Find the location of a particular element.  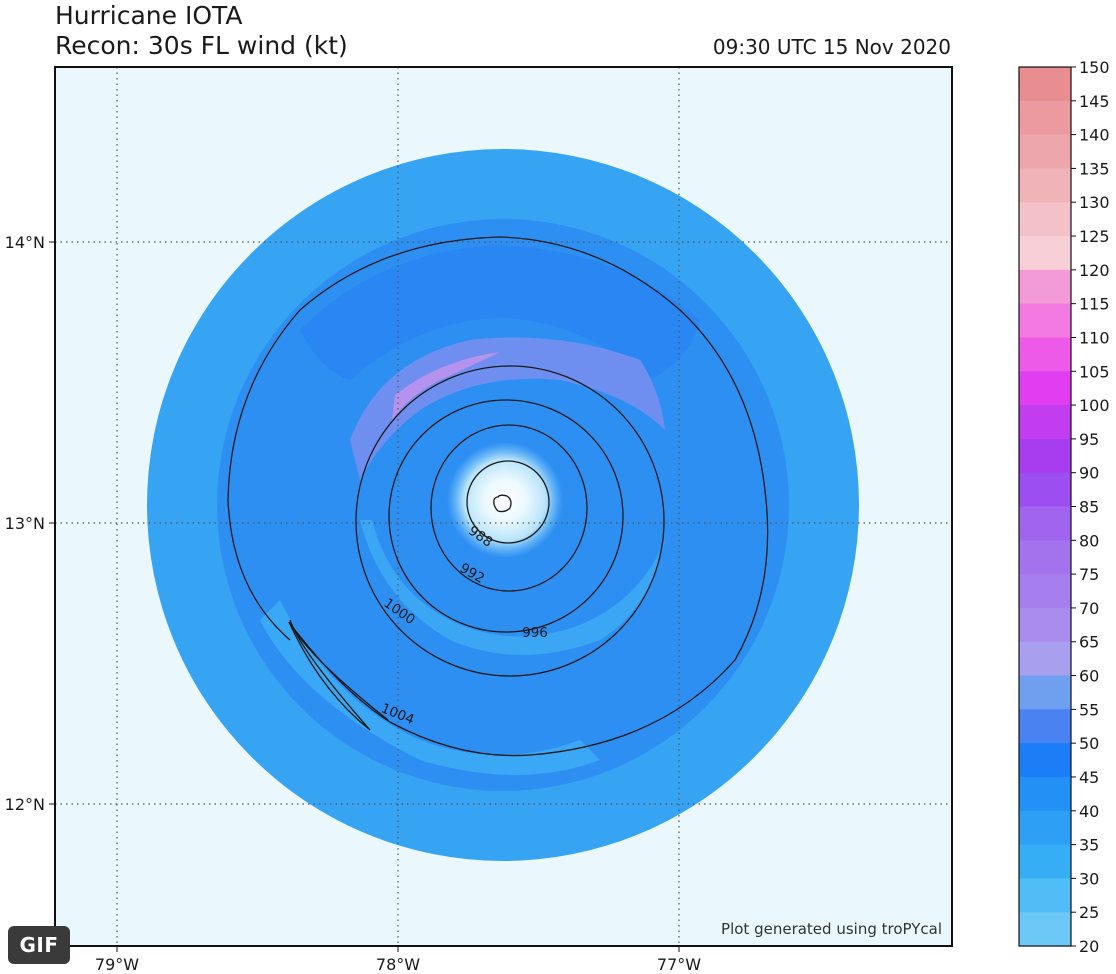

colorbar-tick-label: 20 is located at coordinates (1089, 946).